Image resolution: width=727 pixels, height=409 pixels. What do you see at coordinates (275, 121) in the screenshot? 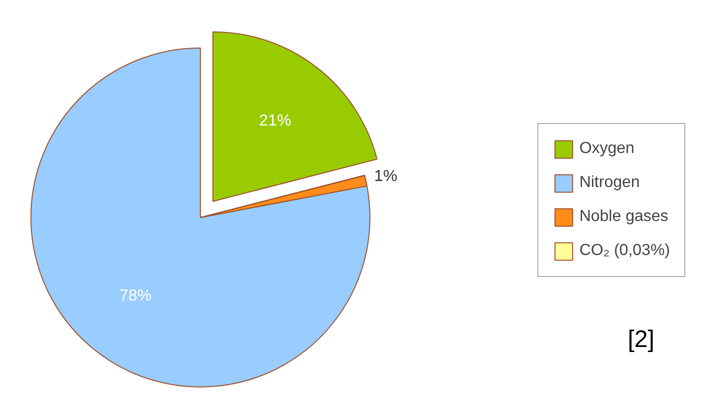
I see `data-label: 21%` at bounding box center [275, 121].